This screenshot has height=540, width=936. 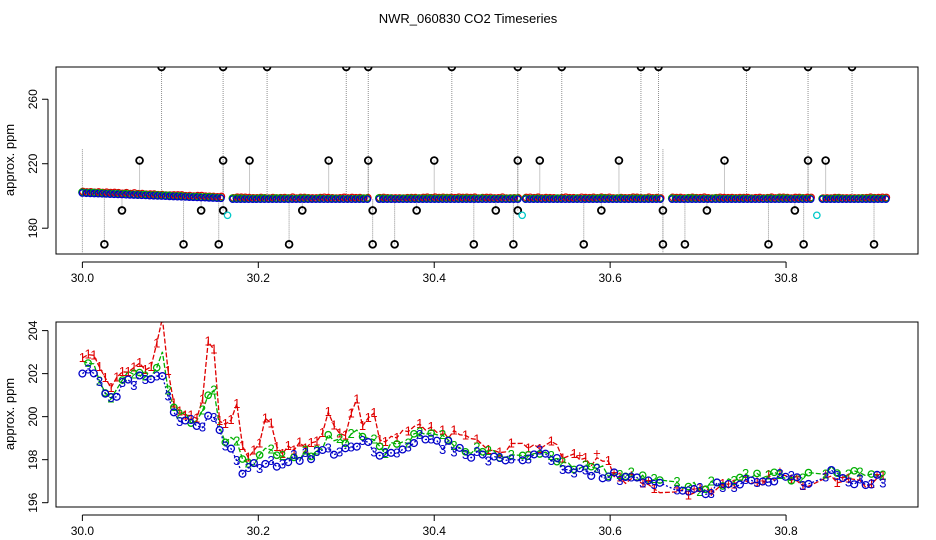 What do you see at coordinates (33, 459) in the screenshot?
I see `bottom-panel-y-tick-label: 198` at bounding box center [33, 459].